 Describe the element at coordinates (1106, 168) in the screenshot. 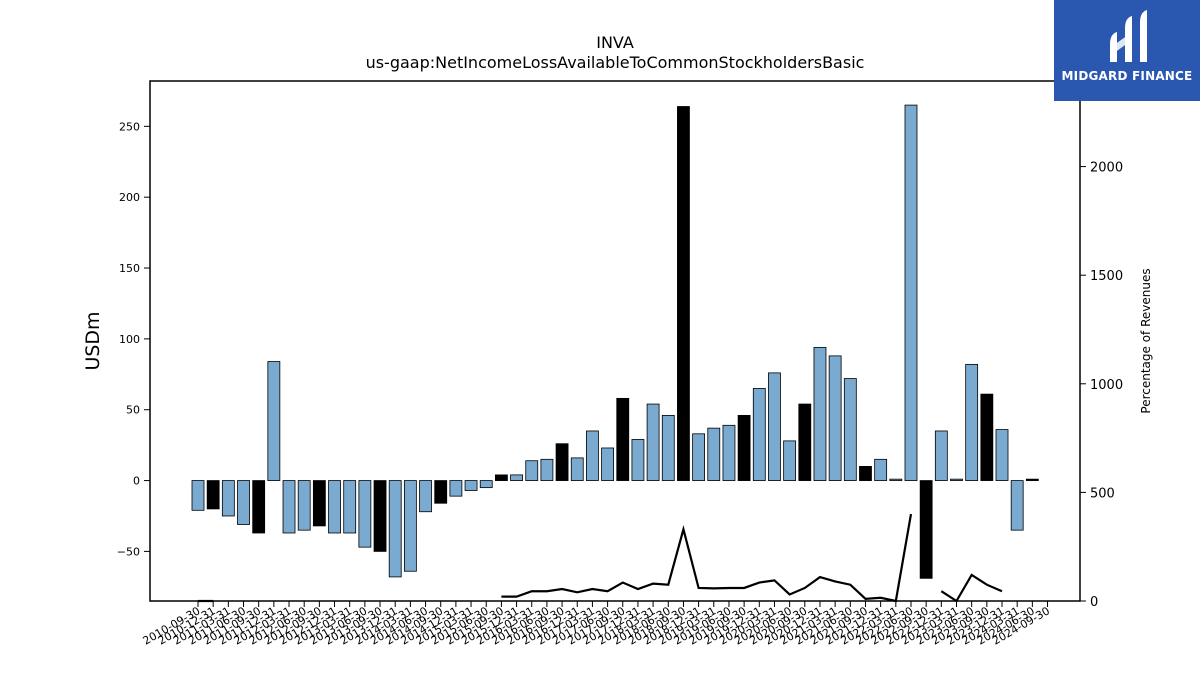

I see `y2-tick-label: 2000` at that location.